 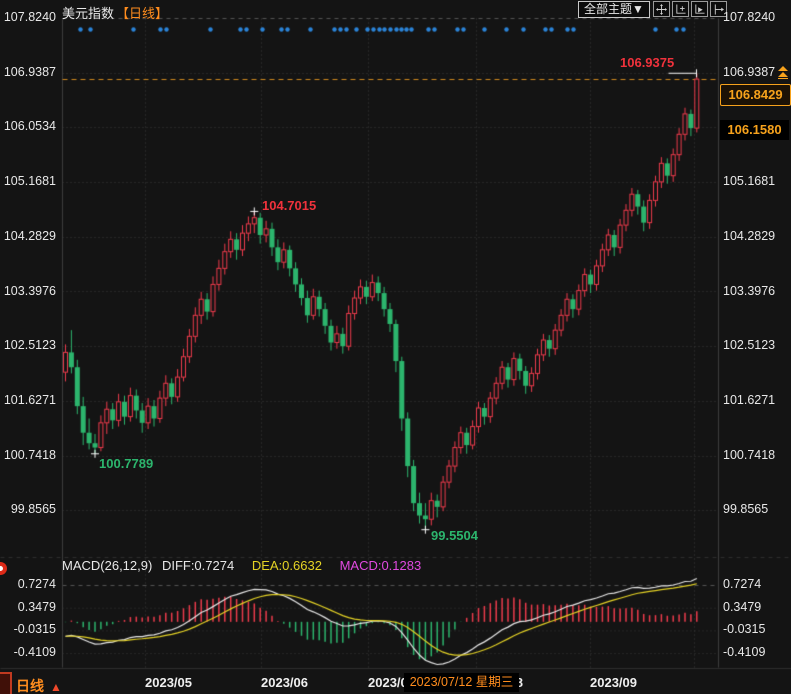 I want to click on macd-settings-icon, so click(x=3, y=568).